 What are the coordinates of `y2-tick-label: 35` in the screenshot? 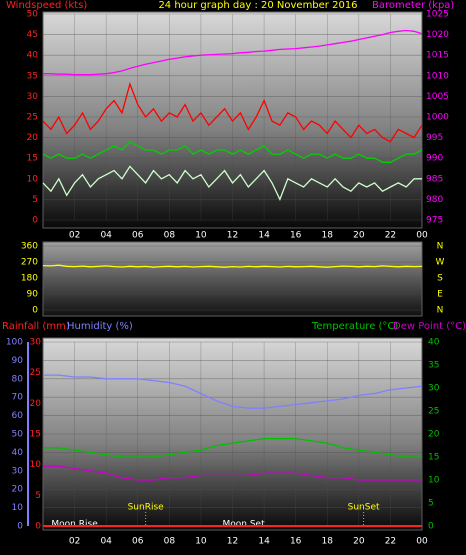 It's located at (433, 366).